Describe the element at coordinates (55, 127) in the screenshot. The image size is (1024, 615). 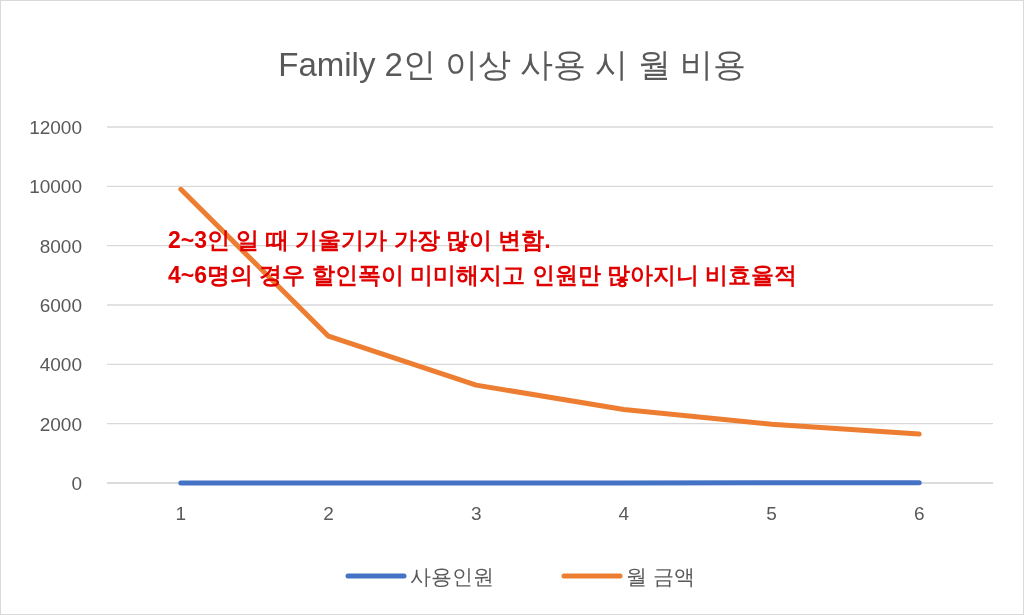
I see `y-tick-label: 12000` at that location.